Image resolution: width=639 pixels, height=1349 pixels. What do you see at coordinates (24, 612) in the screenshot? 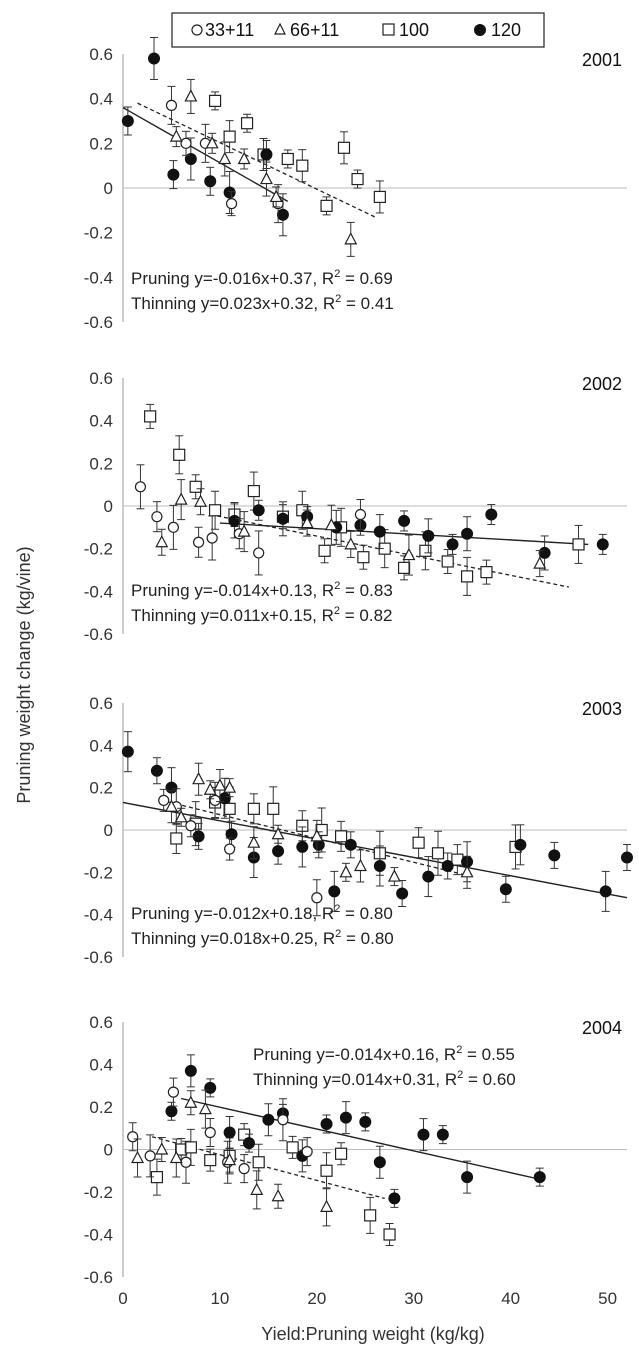
I see `y-axis-label-part2: change (kg/vine)` at bounding box center [24, 612].